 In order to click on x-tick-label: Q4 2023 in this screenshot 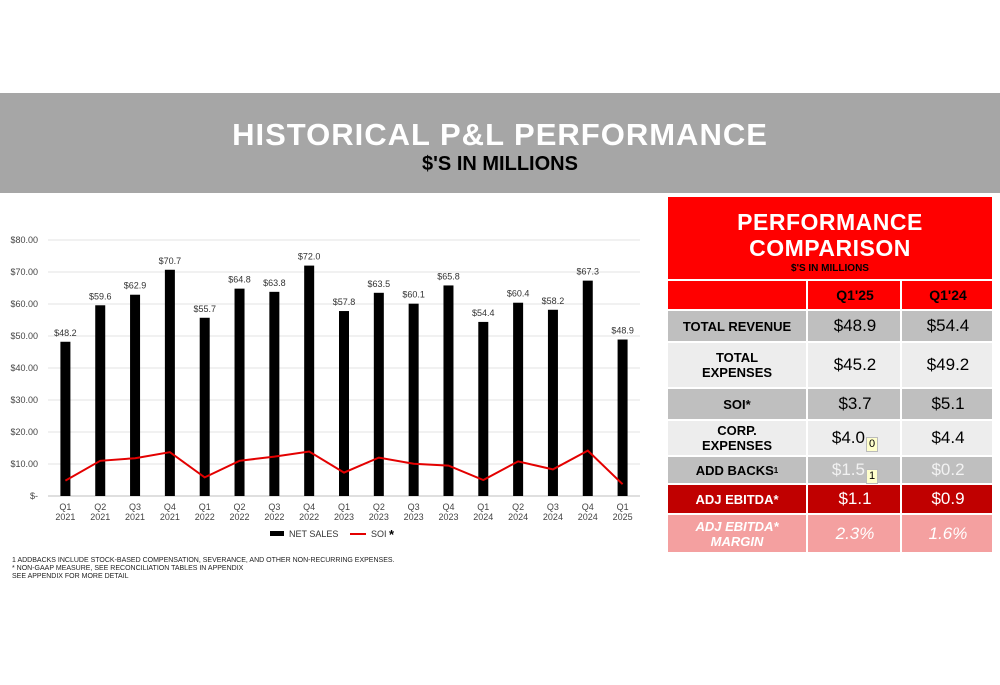, I will do `click(448, 512)`.